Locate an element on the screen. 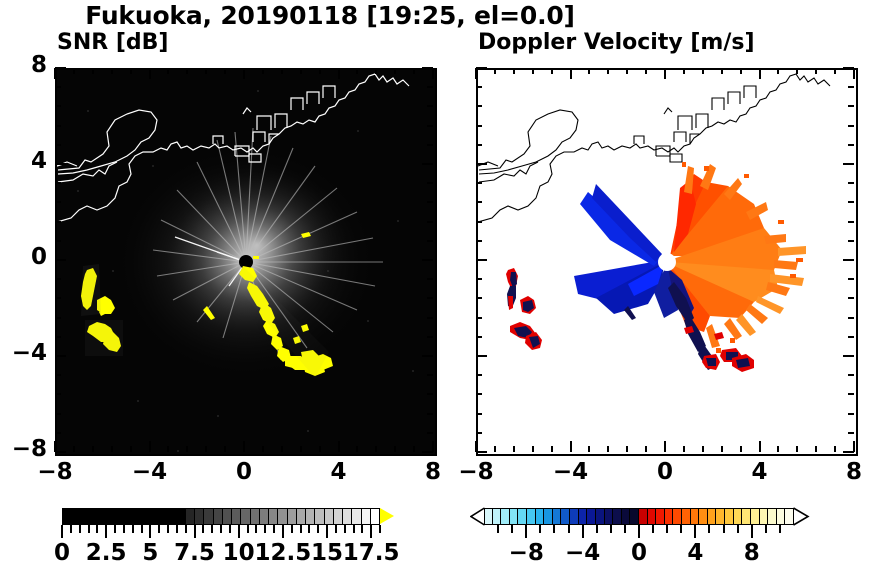 Image resolution: width=870 pixels, height=570 pixels. panel-title-snr: SNR [dB] is located at coordinates (113, 42).